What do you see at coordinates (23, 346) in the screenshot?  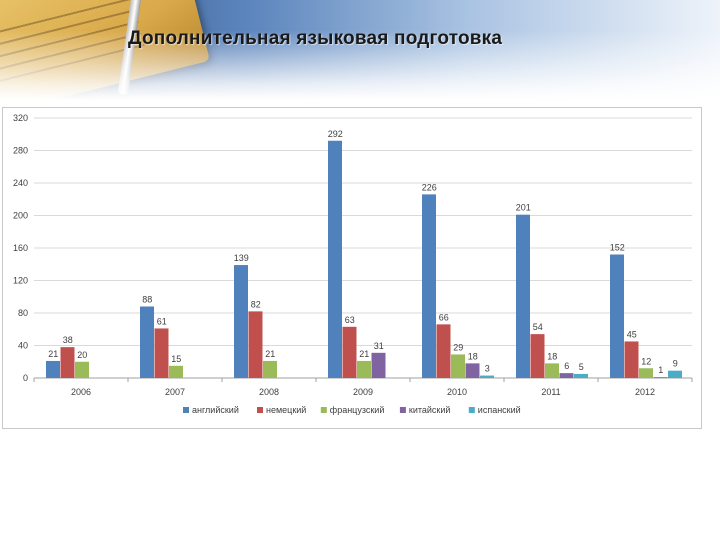 I see `y-tick-label: 40` at bounding box center [23, 346].